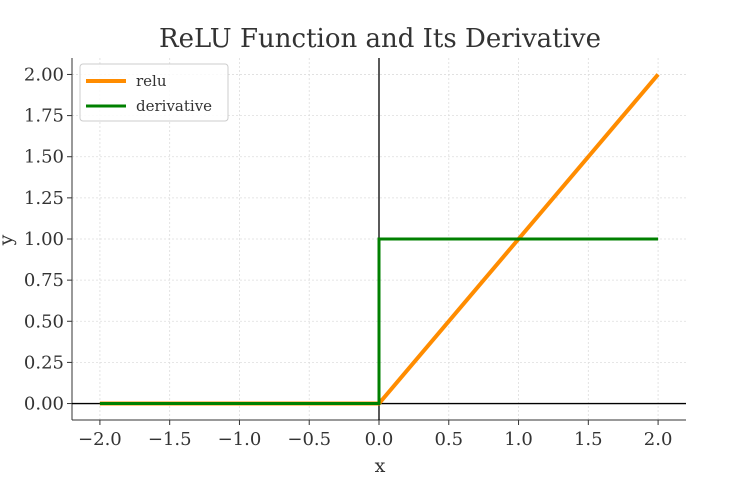 The image size is (732, 482). Describe the element at coordinates (100, 439) in the screenshot. I see `x-tick-label: −2.0` at that location.